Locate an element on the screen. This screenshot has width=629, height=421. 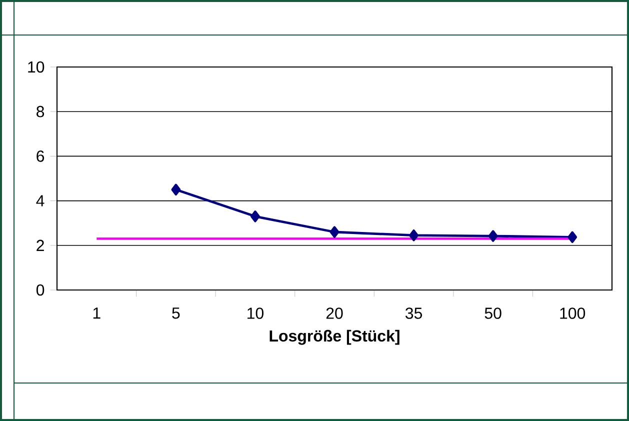
x-tick-label: 1 is located at coordinates (96, 313).